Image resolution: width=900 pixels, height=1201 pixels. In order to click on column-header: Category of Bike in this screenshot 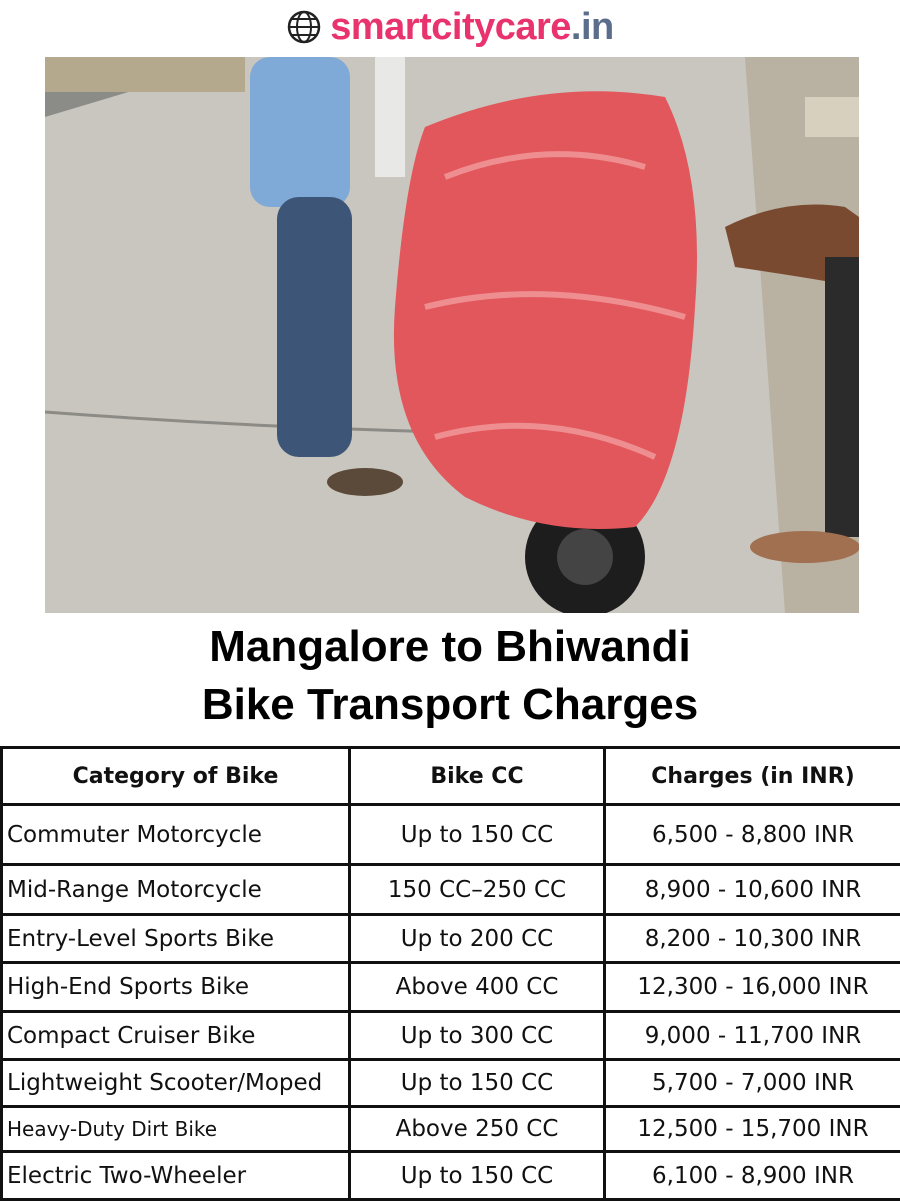, I will do `click(176, 776)`.